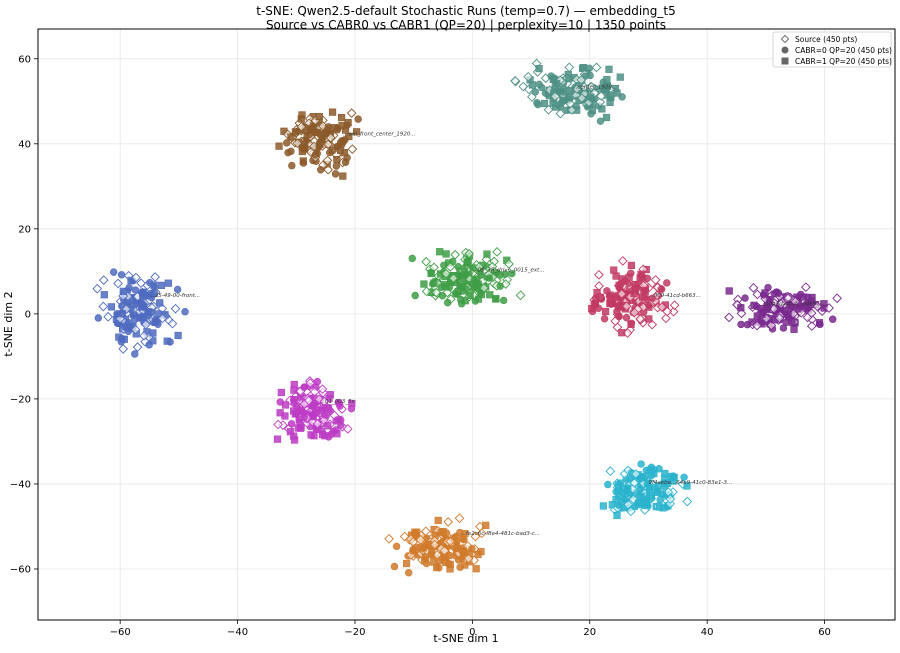 This screenshot has height=653, width=900. Describe the element at coordinates (337, 402) in the screenshot. I see `cluster-annotation: ...01_003_5s` at that location.